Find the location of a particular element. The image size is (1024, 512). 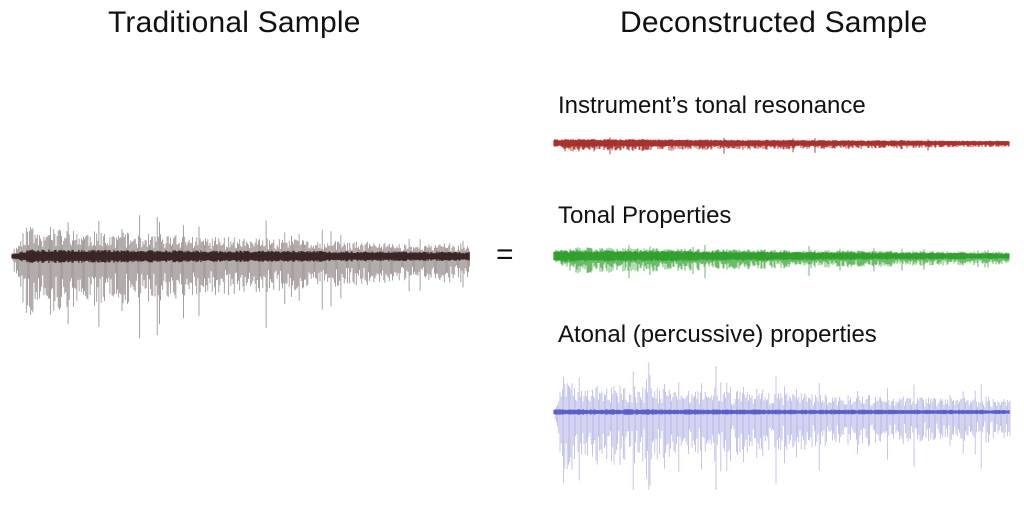

equals-sign: = is located at coordinates (505, 254).